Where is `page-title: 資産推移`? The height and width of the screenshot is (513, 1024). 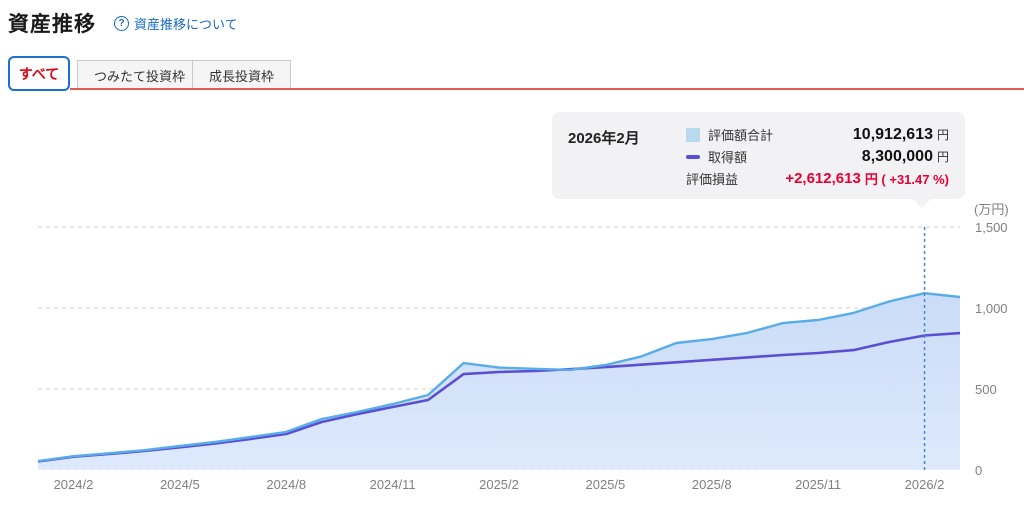 page-title: 資産推移 is located at coordinates (52, 24).